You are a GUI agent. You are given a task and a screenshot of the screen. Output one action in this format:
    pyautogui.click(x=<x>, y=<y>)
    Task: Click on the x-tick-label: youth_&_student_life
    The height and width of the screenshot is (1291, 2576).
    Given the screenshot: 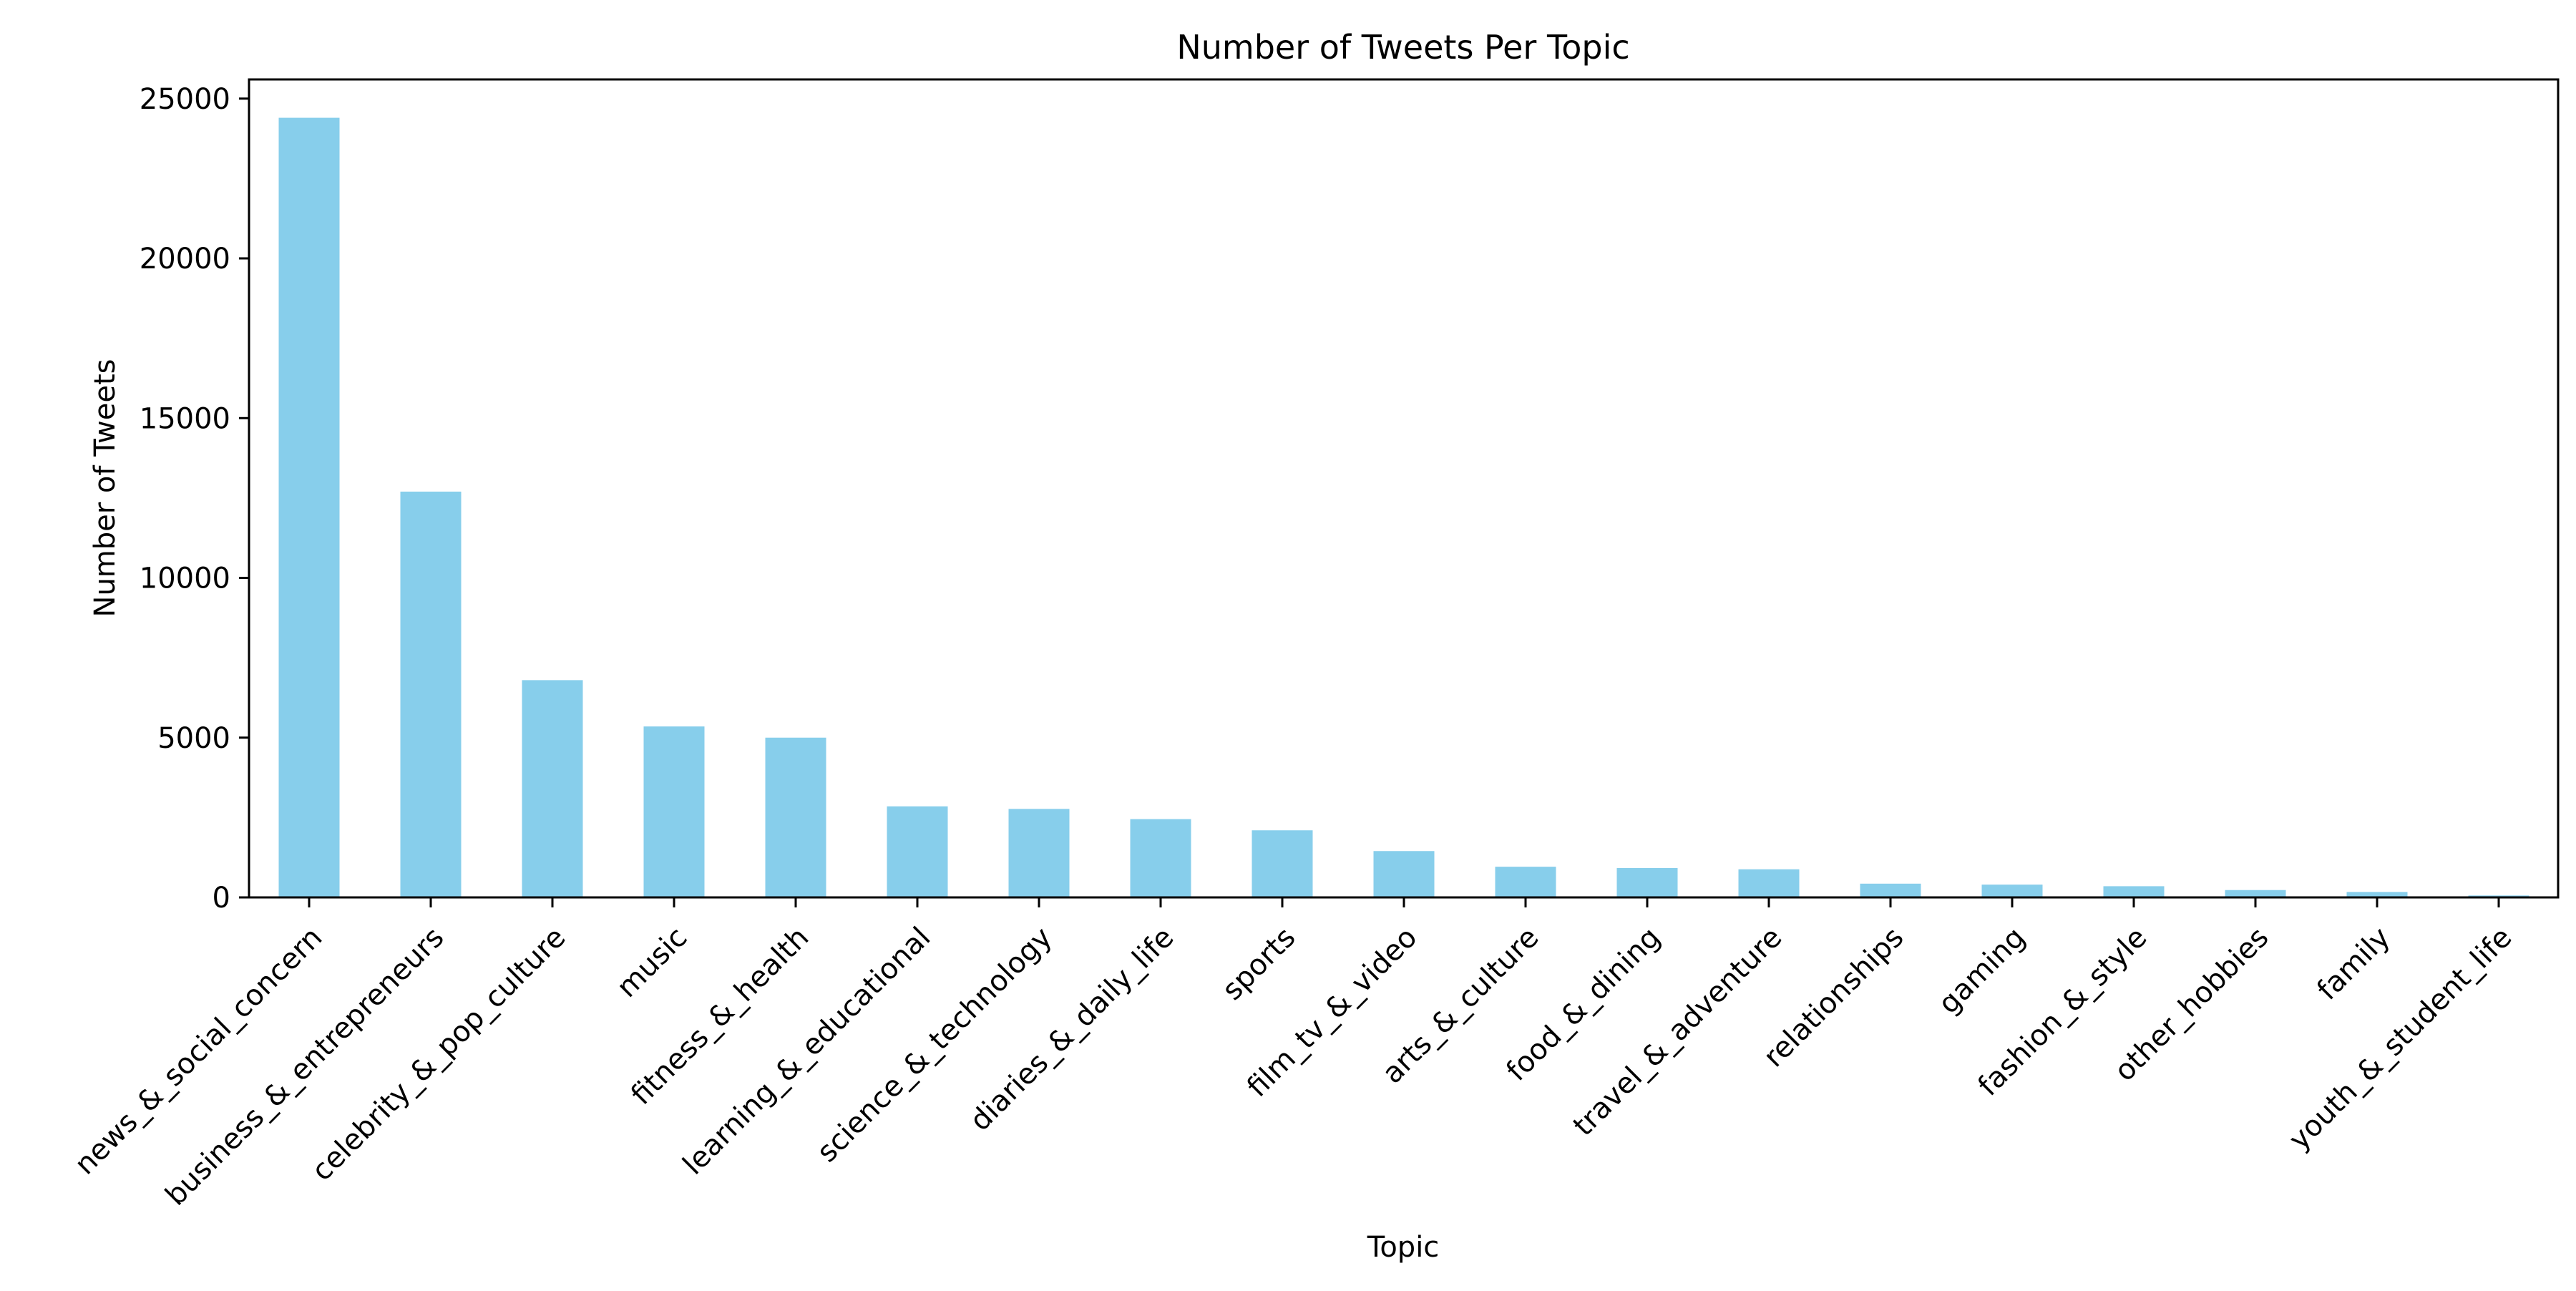 What is the action you would take?
    pyautogui.click(x=2400, y=1038)
    